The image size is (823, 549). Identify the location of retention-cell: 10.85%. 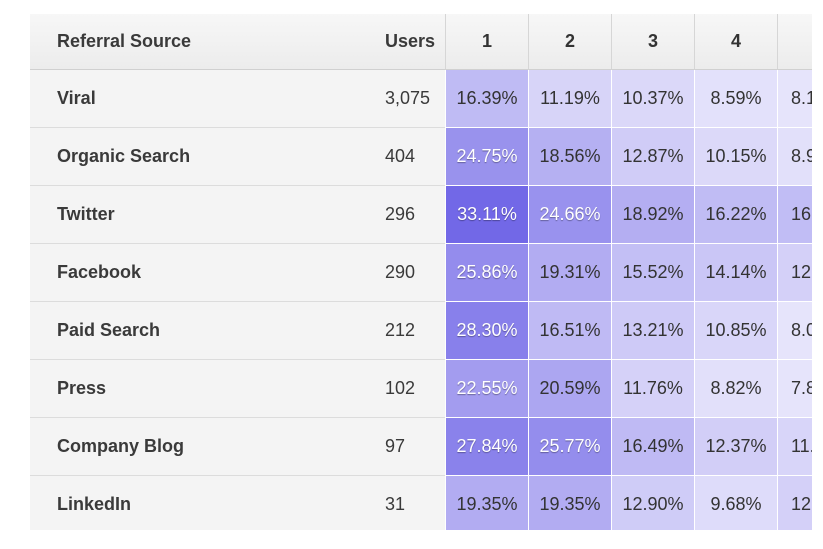
(735, 331).